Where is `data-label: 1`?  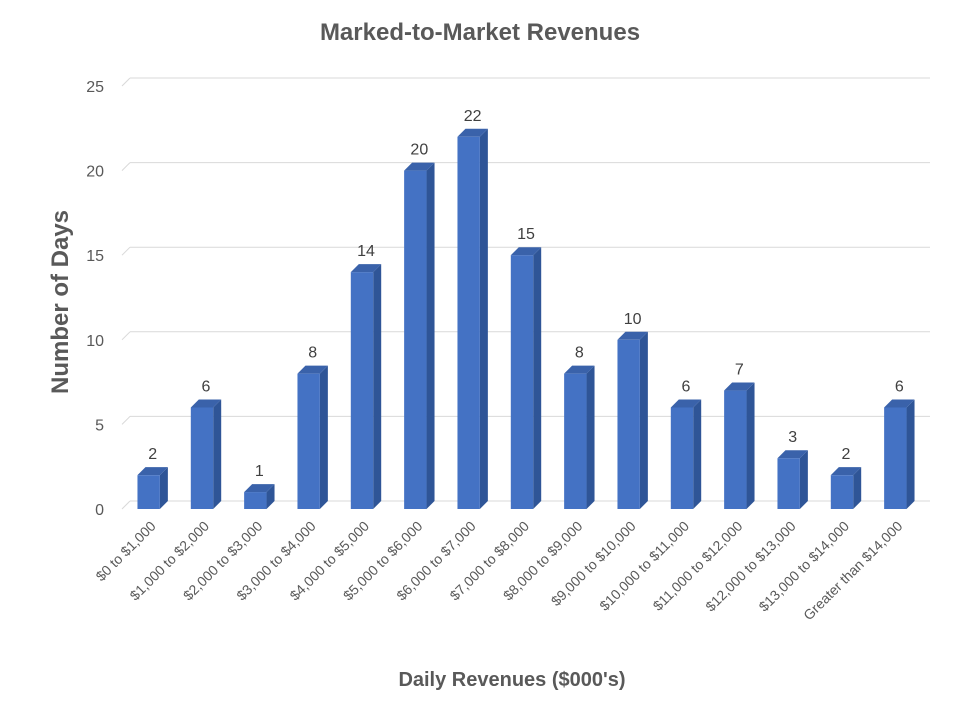 data-label: 1 is located at coordinates (259, 471).